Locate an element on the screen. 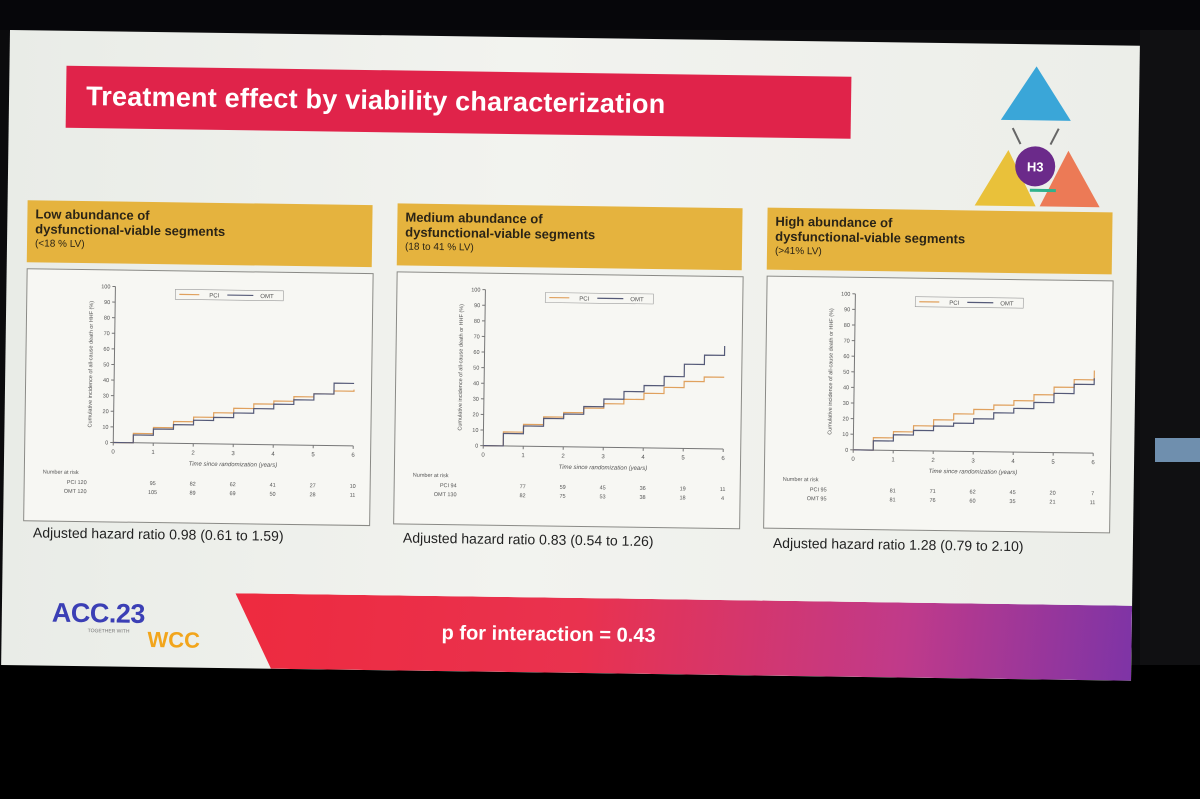  screen-right-area is located at coordinates (1170, 350).